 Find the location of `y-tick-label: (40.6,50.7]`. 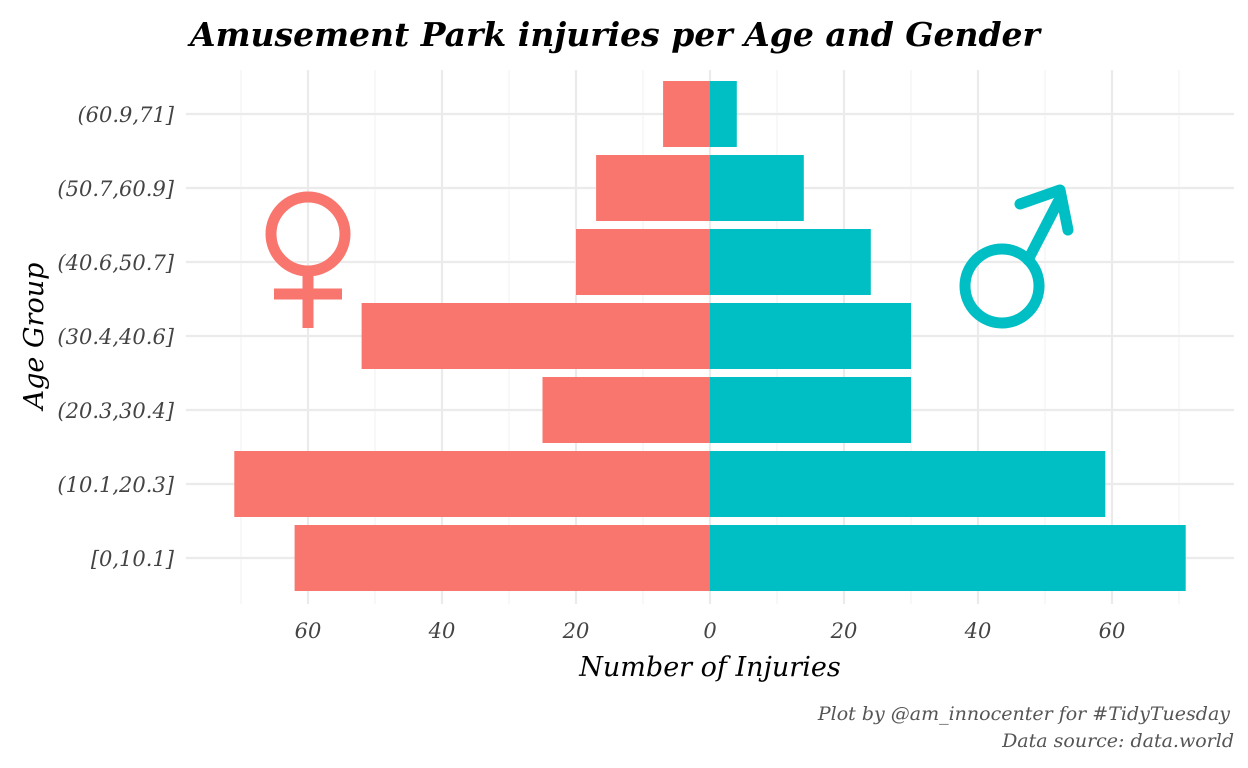

y-tick-label: (40.6,50.7] is located at coordinates (115, 263).